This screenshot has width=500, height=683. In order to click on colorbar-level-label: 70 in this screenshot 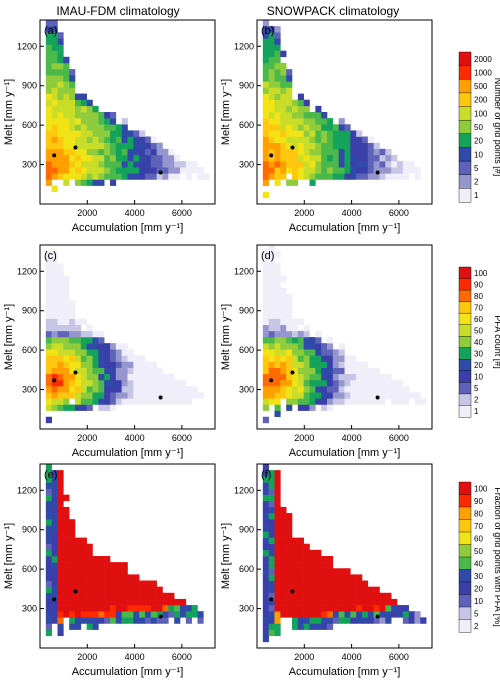, I will do `click(478, 526)`.